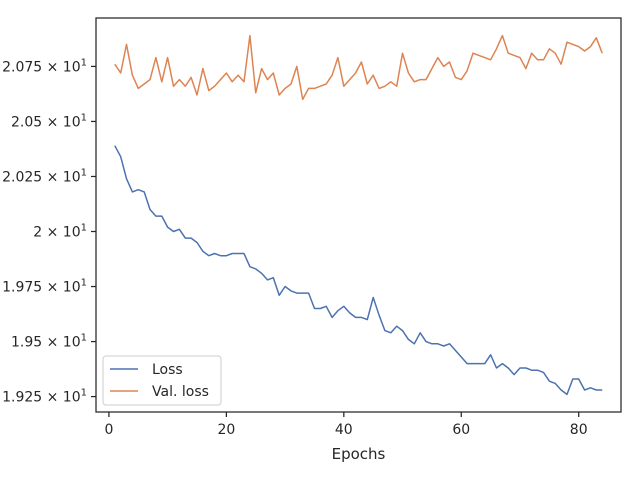 This screenshot has width=640, height=480. Describe the element at coordinates (162, 380) in the screenshot. I see `legend: Loss Val. loss` at that location.